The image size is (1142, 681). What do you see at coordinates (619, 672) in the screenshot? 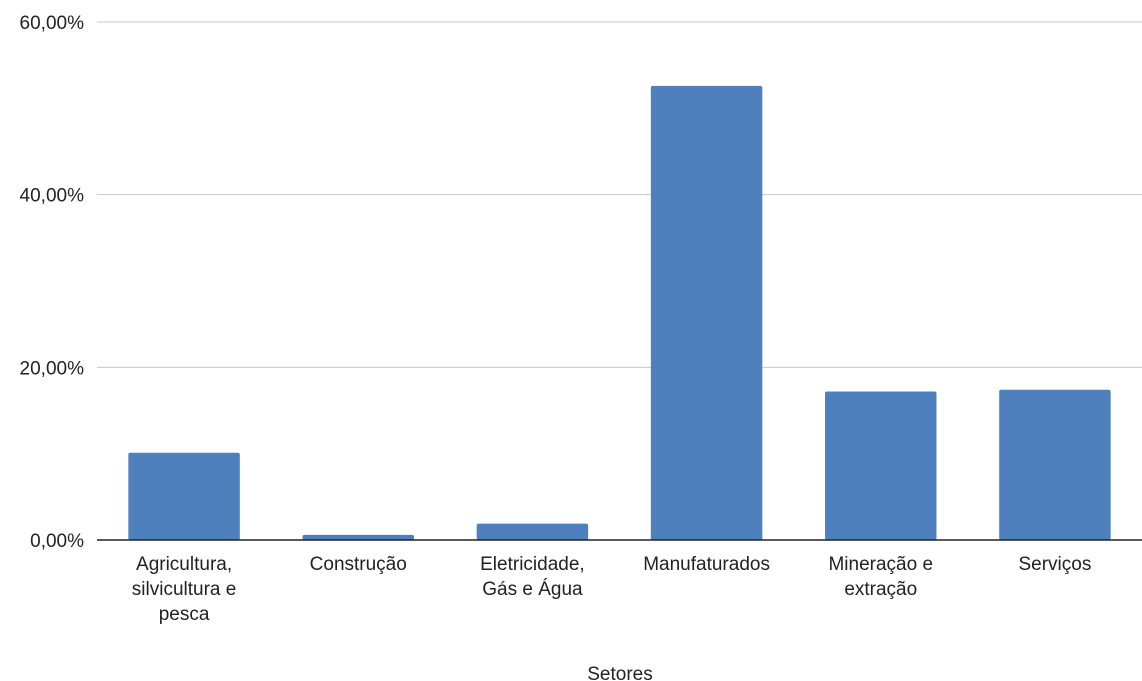
I see `x-axis-title: Setores` at bounding box center [619, 672].